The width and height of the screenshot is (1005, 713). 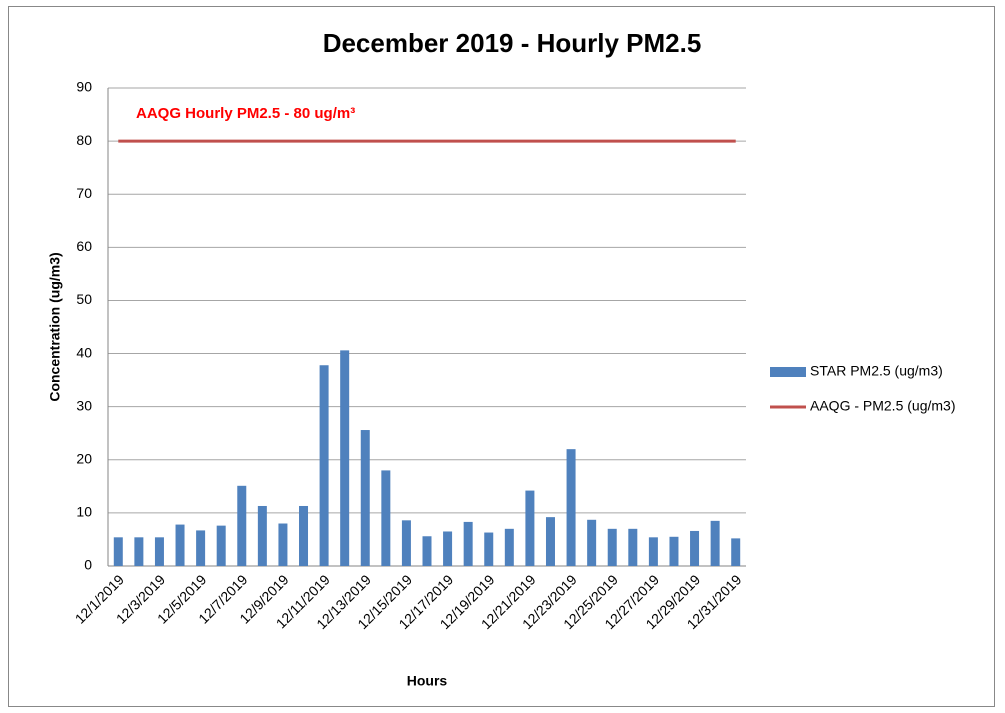 I want to click on legend-swatch, so click(x=788, y=372).